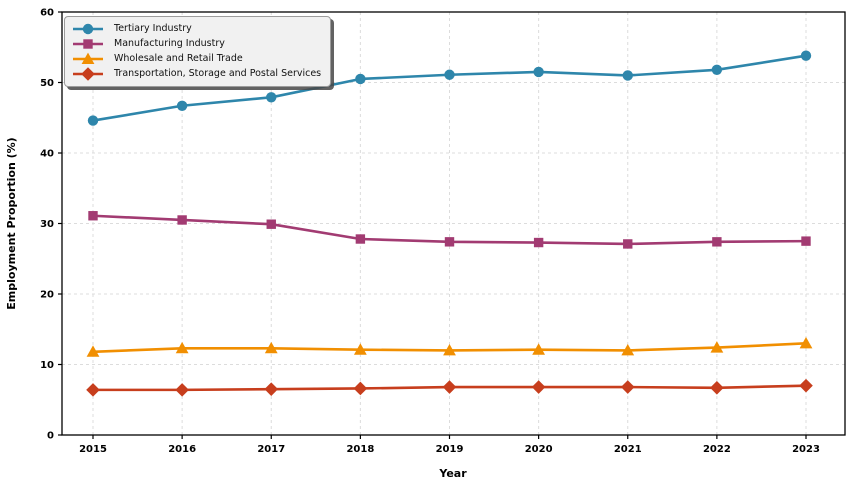  Describe the element at coordinates (539, 449) in the screenshot. I see `x-tick-label-2020: 2020` at that location.